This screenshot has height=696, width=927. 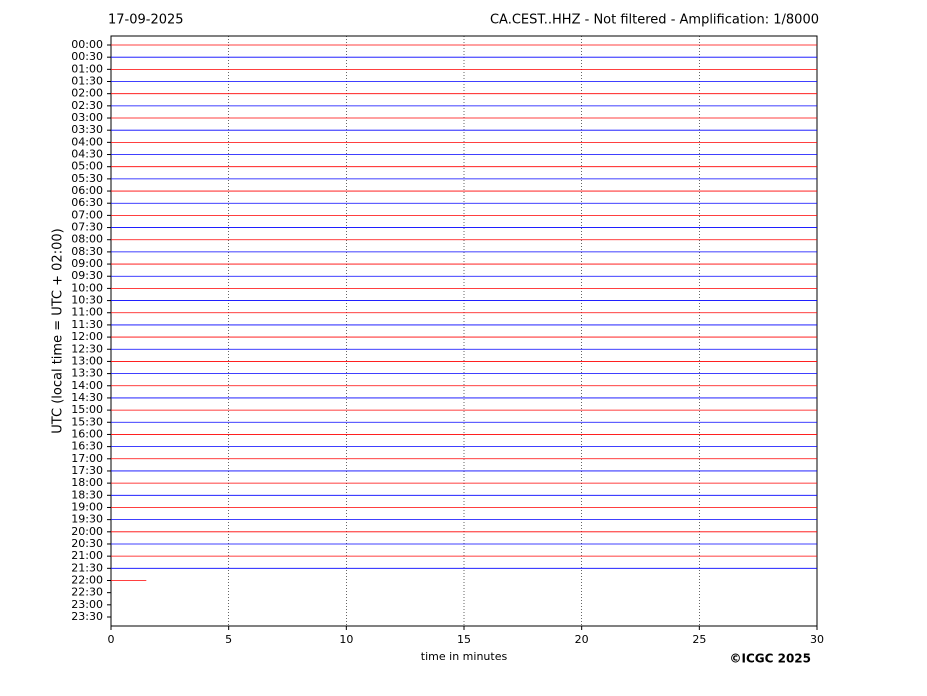 I want to click on y-tick-label: 12:00, so click(x=87, y=336).